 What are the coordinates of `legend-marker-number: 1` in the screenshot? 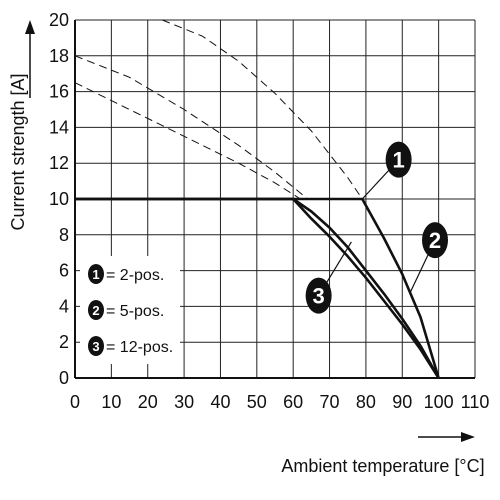 It's located at (95, 274).